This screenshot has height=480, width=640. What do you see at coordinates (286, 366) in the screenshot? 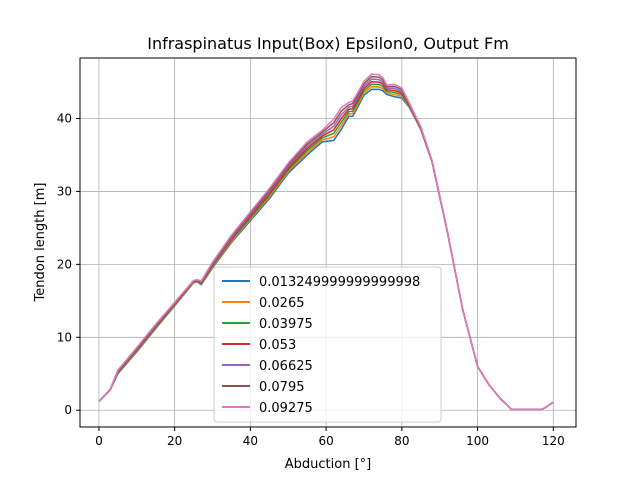
I see `legend-label: 0.06625` at bounding box center [286, 366].